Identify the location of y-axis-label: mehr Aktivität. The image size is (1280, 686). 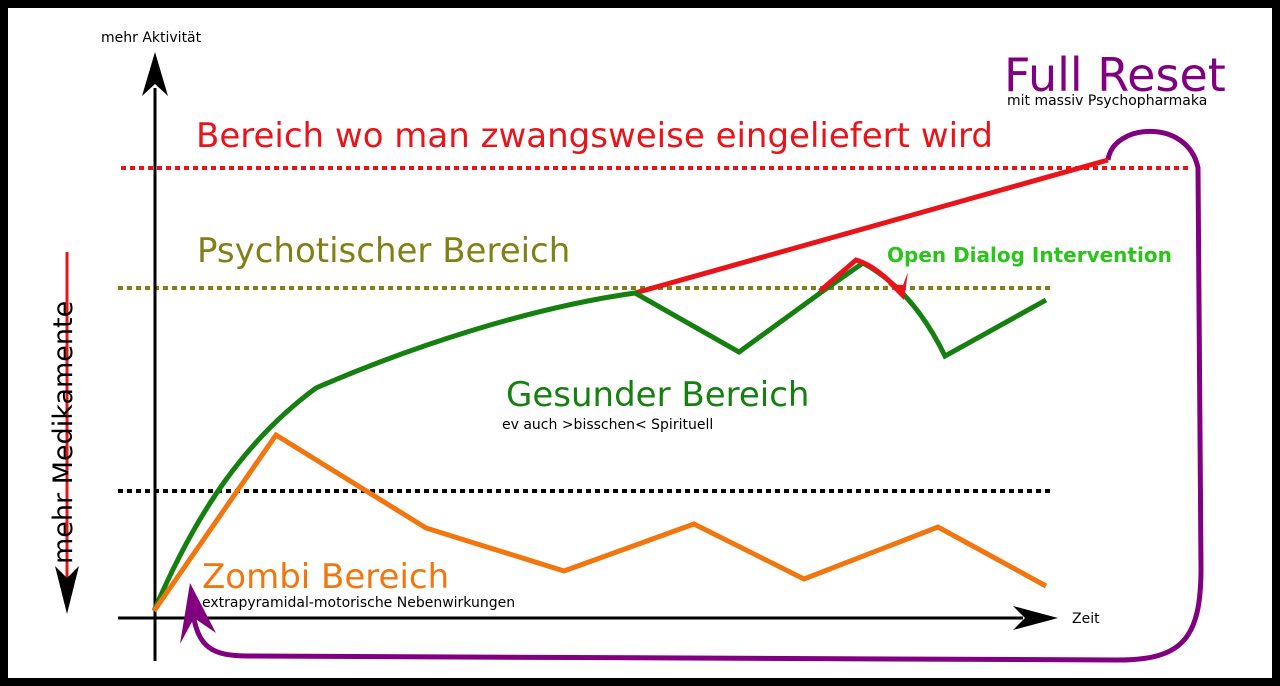
(151, 38).